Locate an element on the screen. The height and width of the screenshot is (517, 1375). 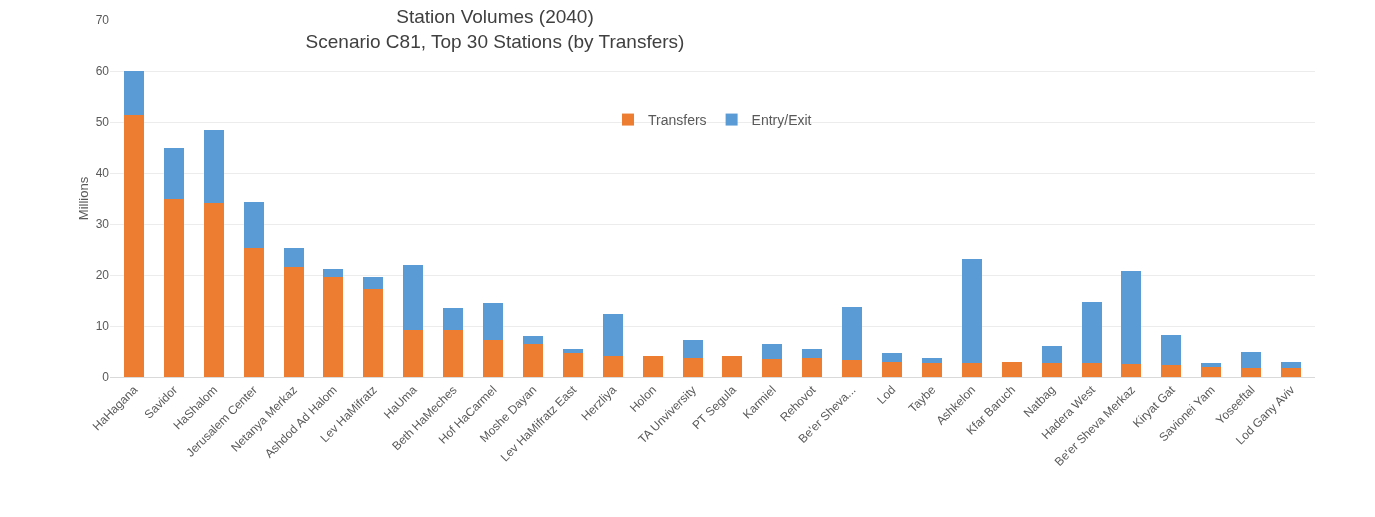
y-tick-label: 0 is located at coordinates (106, 377).